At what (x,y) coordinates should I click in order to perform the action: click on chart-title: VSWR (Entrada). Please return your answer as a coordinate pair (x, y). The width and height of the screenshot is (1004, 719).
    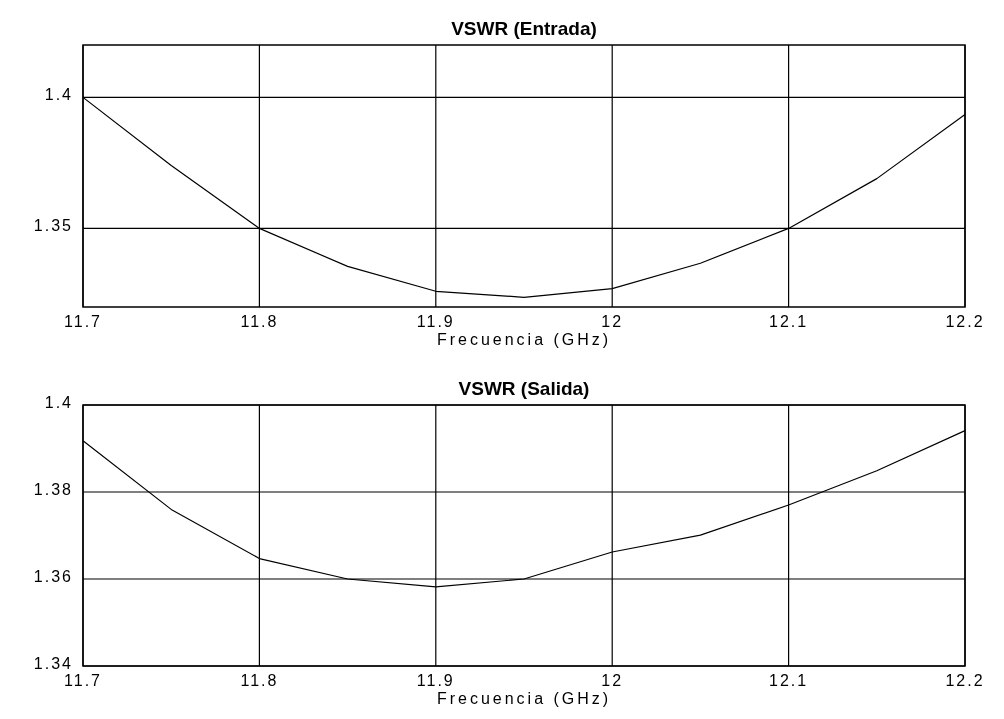
    Looking at the image, I should click on (524, 28).